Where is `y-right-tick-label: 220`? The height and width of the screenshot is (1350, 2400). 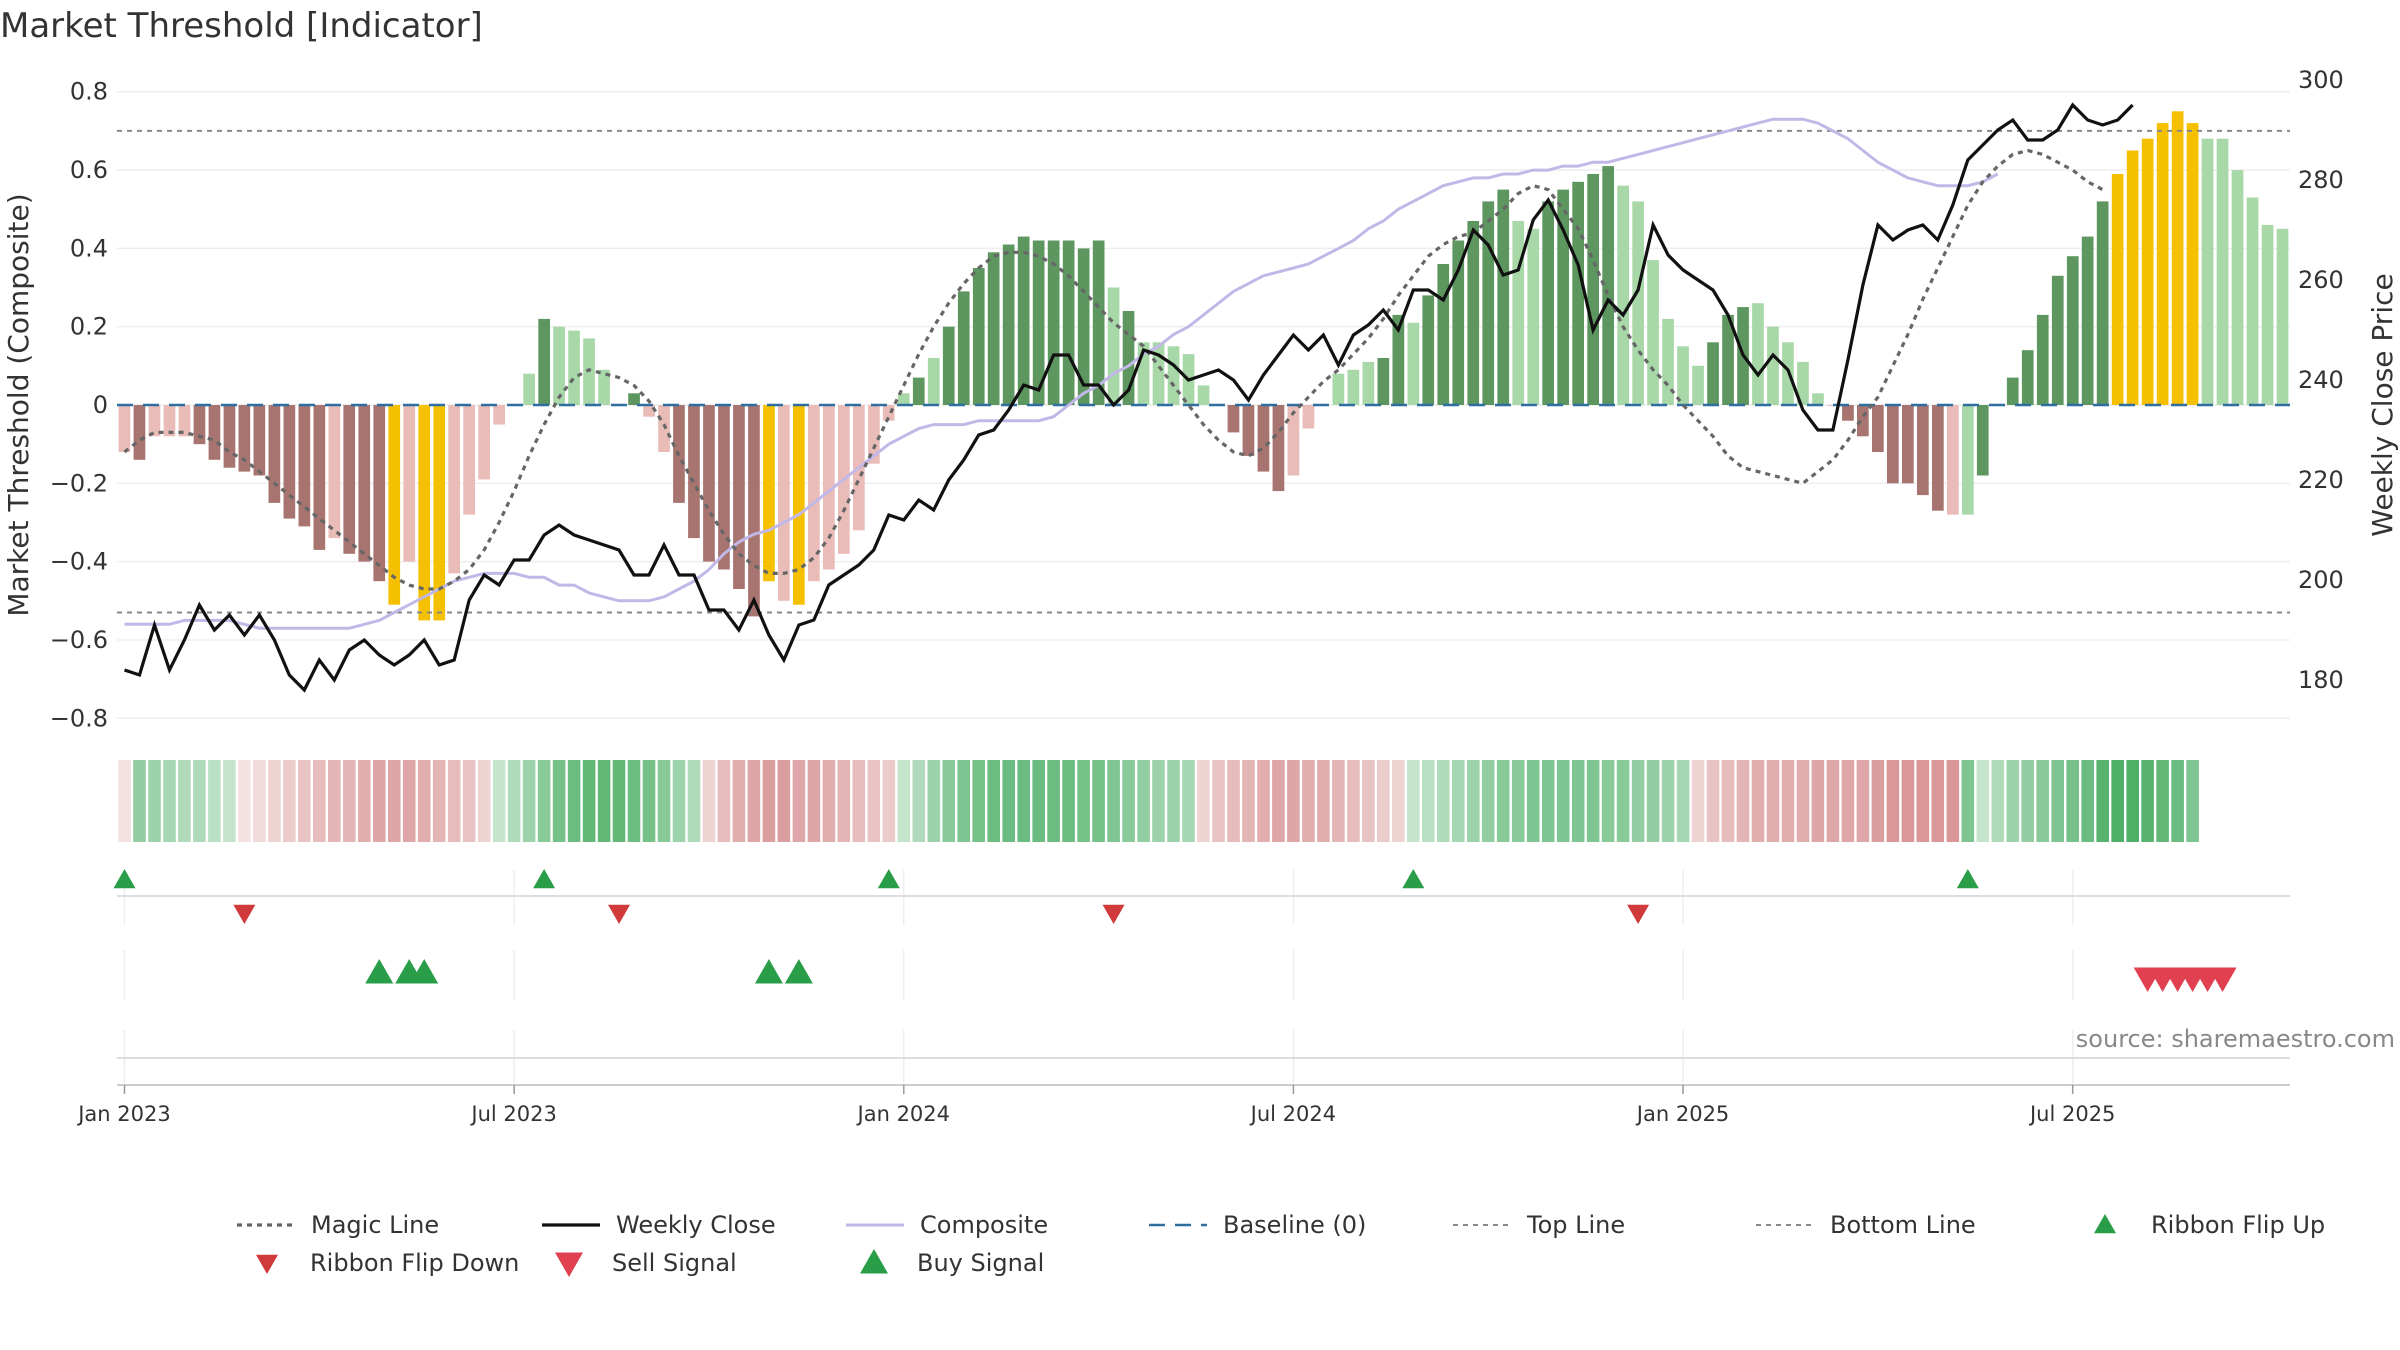
y-right-tick-label: 220 is located at coordinates (2321, 480).